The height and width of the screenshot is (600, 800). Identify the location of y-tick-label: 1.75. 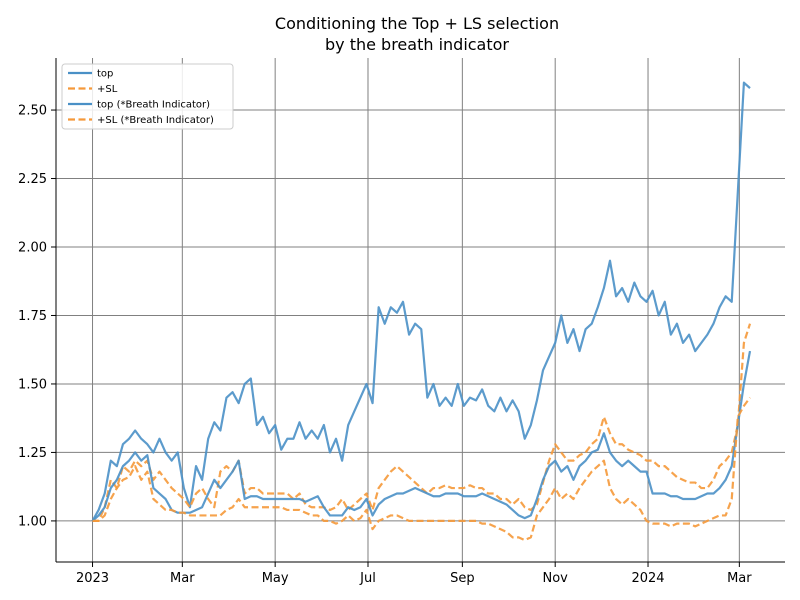
(32, 316).